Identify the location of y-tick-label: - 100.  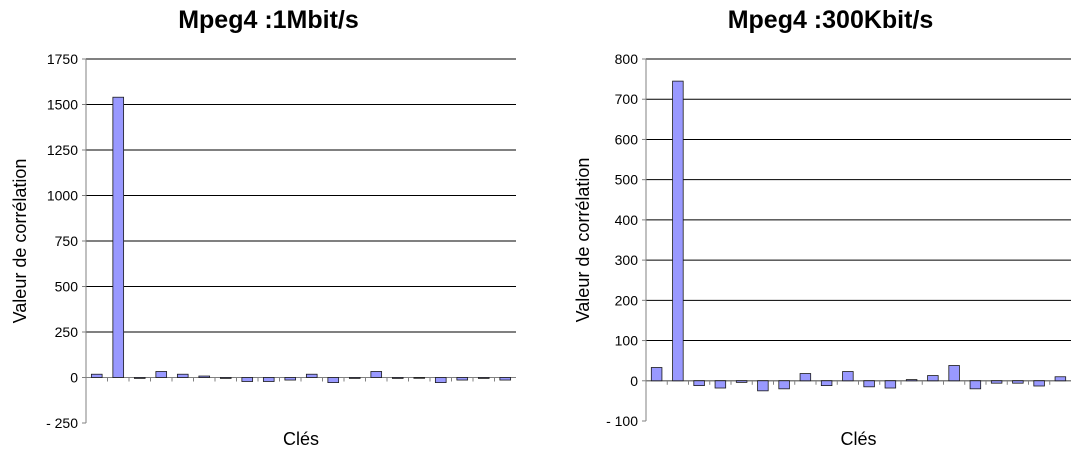
(622, 421).